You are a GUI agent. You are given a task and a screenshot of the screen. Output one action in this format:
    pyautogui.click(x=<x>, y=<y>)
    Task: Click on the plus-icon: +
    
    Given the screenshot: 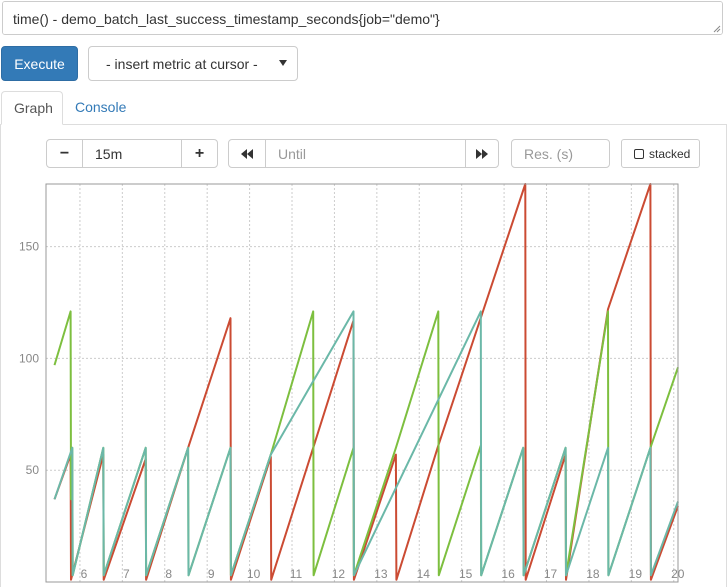 What is the action you would take?
    pyautogui.click(x=199, y=153)
    